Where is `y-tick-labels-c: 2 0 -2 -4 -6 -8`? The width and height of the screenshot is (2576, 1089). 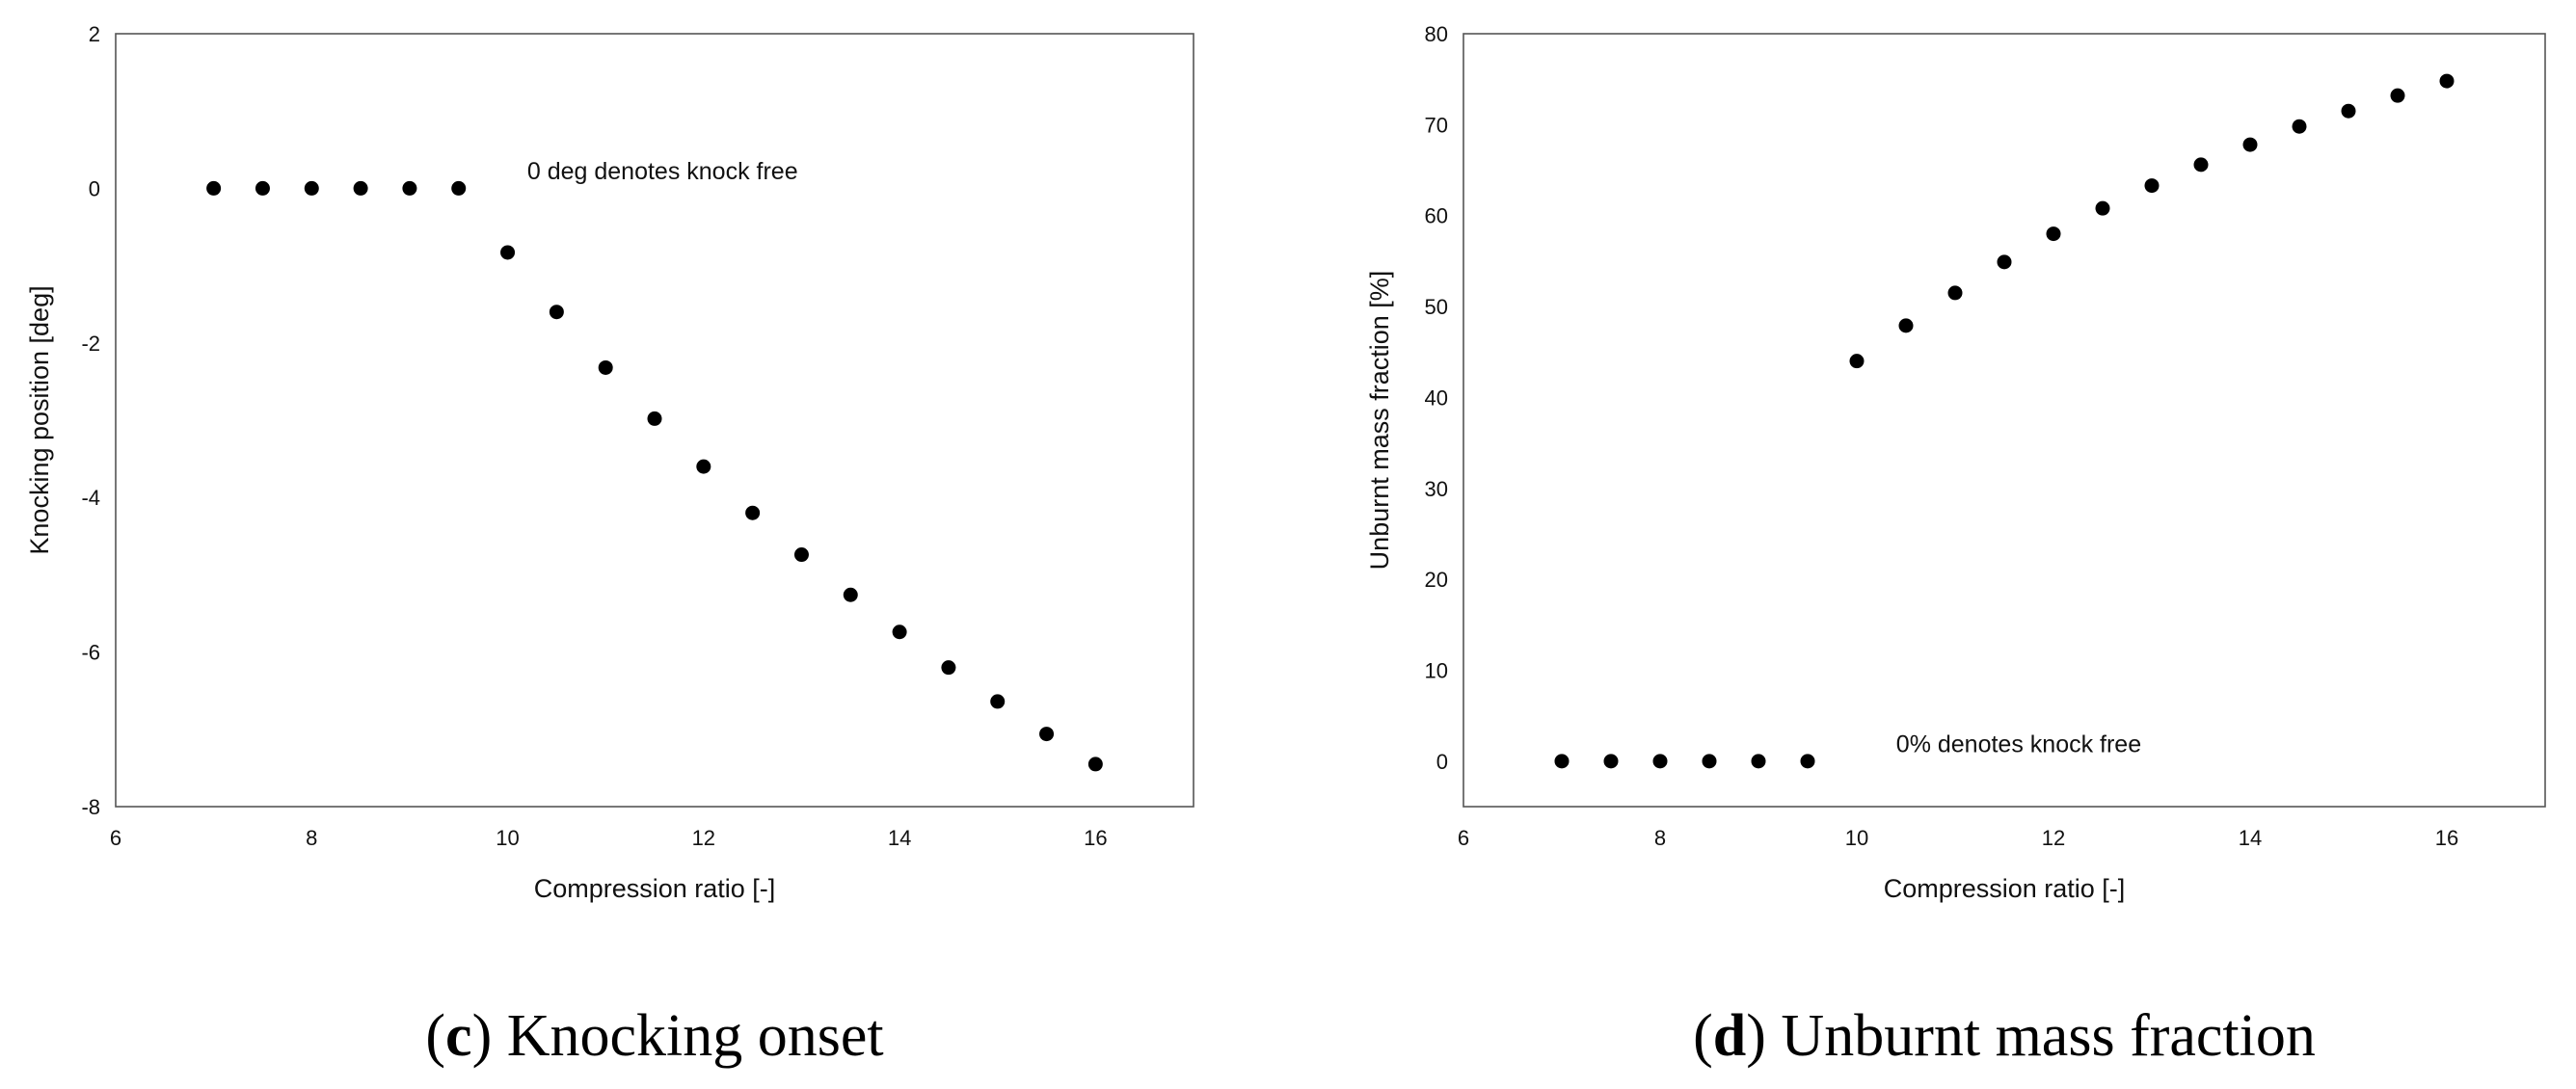 y-tick-labels-c: 2 0 -2 -4 -6 -8 is located at coordinates (90, 420).